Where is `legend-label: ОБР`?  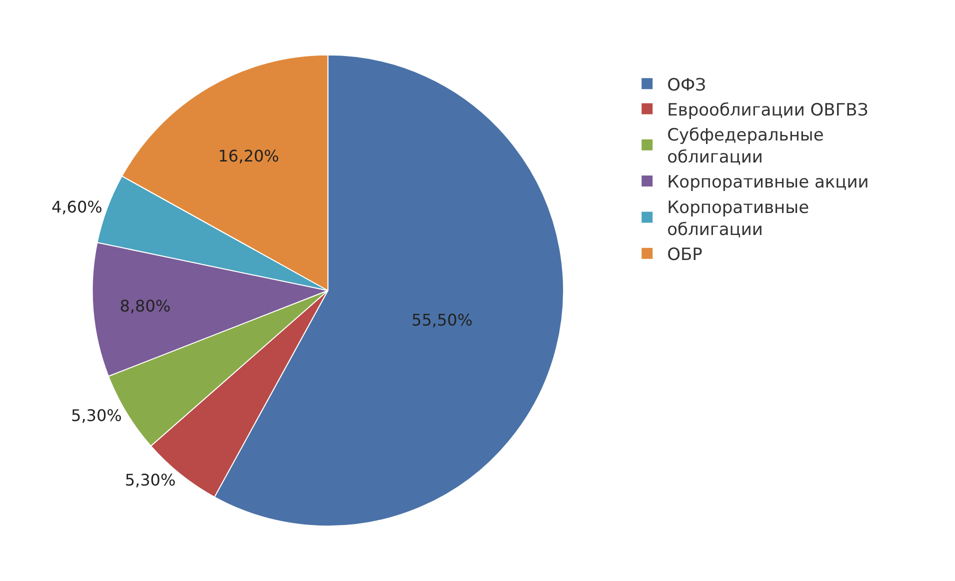
legend-label: ОБР is located at coordinates (684, 254).